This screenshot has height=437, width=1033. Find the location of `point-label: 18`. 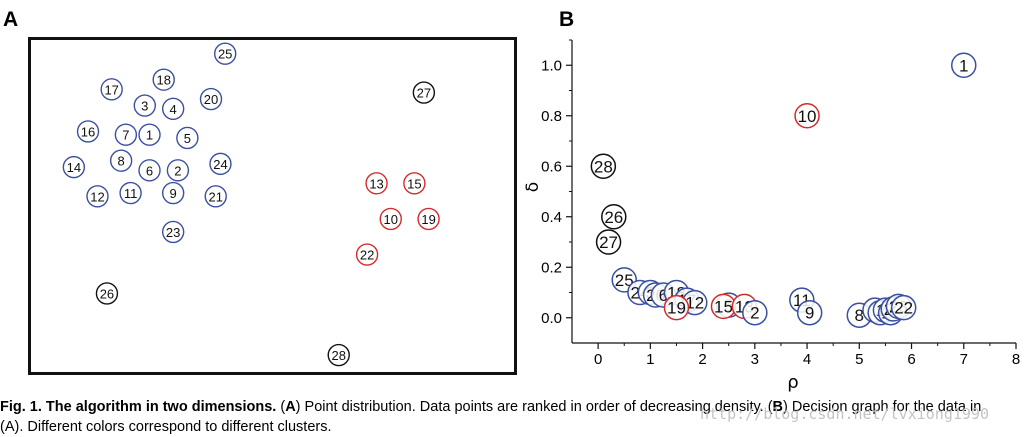

point-label: 18 is located at coordinates (163, 80).